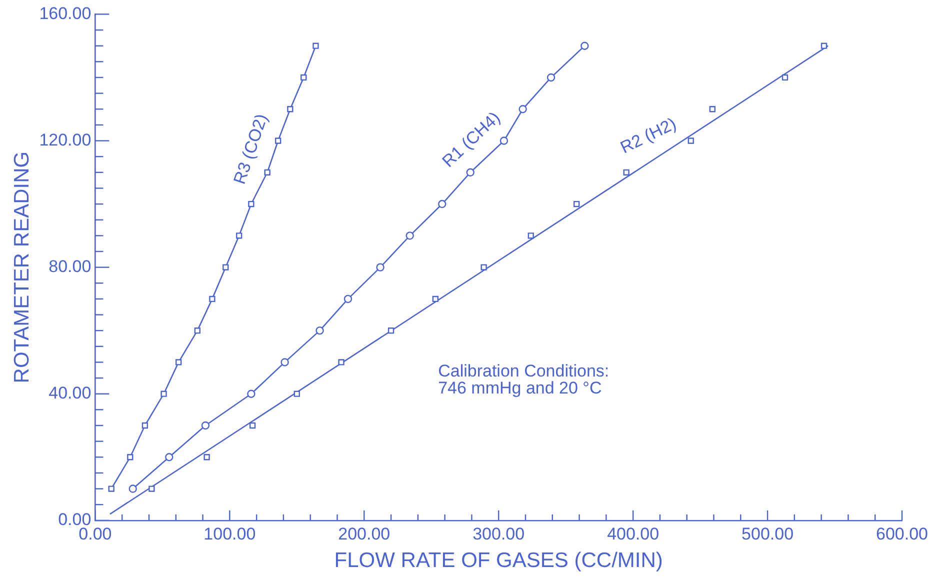 Image resolution: width=942 pixels, height=578 pixels. Describe the element at coordinates (648, 136) in the screenshot. I see `text: R2 (H2)` at that location.